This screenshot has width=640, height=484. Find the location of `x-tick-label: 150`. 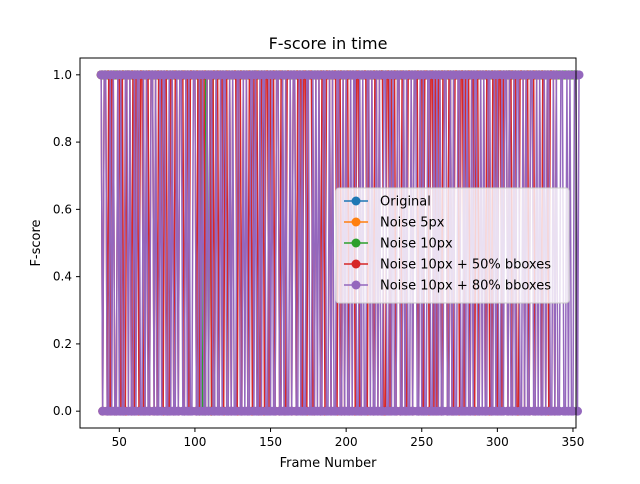

x-tick-label: 150 is located at coordinates (270, 442).